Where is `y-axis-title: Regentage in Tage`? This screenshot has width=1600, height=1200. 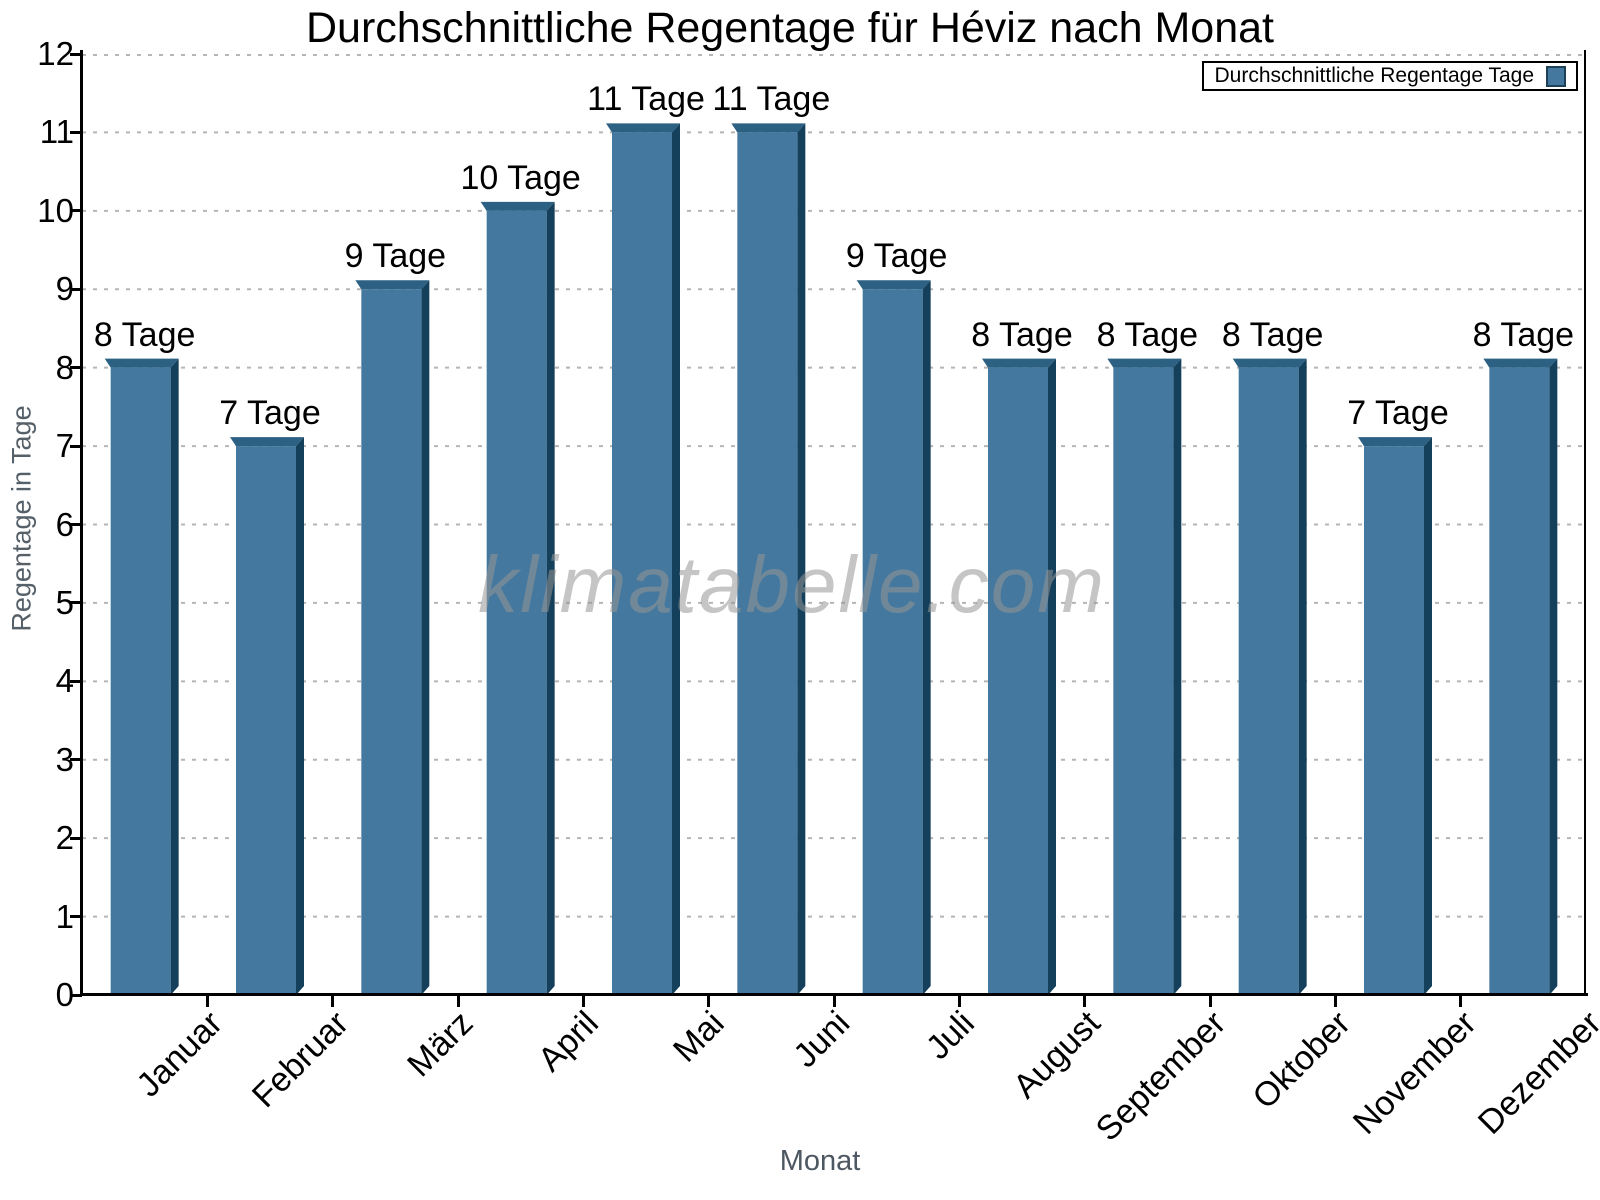
y-axis-title: Regentage in Tage is located at coordinates (21, 518).